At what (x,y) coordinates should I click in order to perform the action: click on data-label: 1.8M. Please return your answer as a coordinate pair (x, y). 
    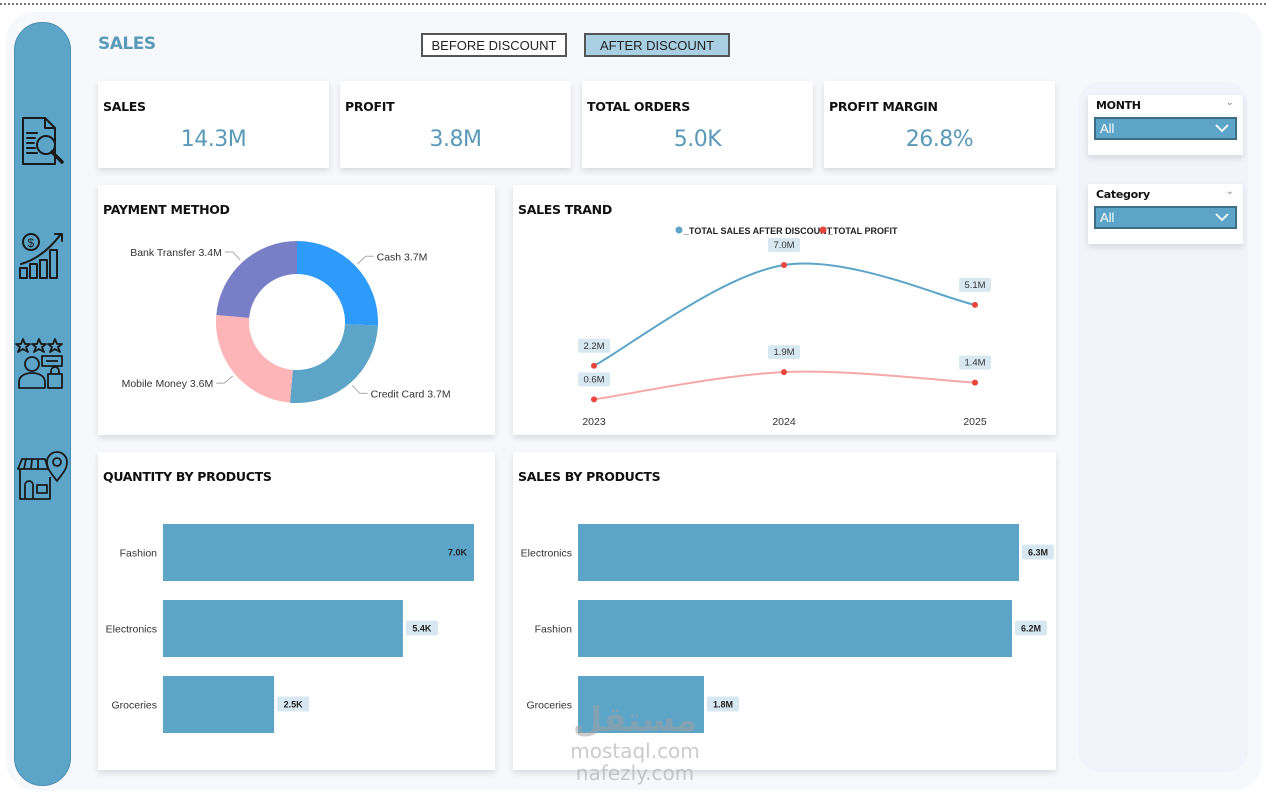
    Looking at the image, I should click on (723, 705).